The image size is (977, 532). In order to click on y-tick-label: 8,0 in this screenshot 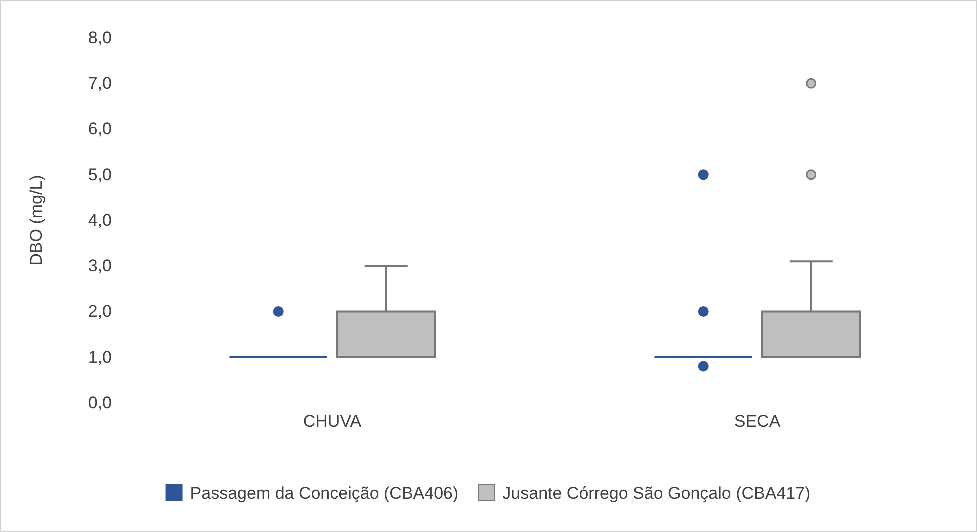, I will do `click(100, 38)`.